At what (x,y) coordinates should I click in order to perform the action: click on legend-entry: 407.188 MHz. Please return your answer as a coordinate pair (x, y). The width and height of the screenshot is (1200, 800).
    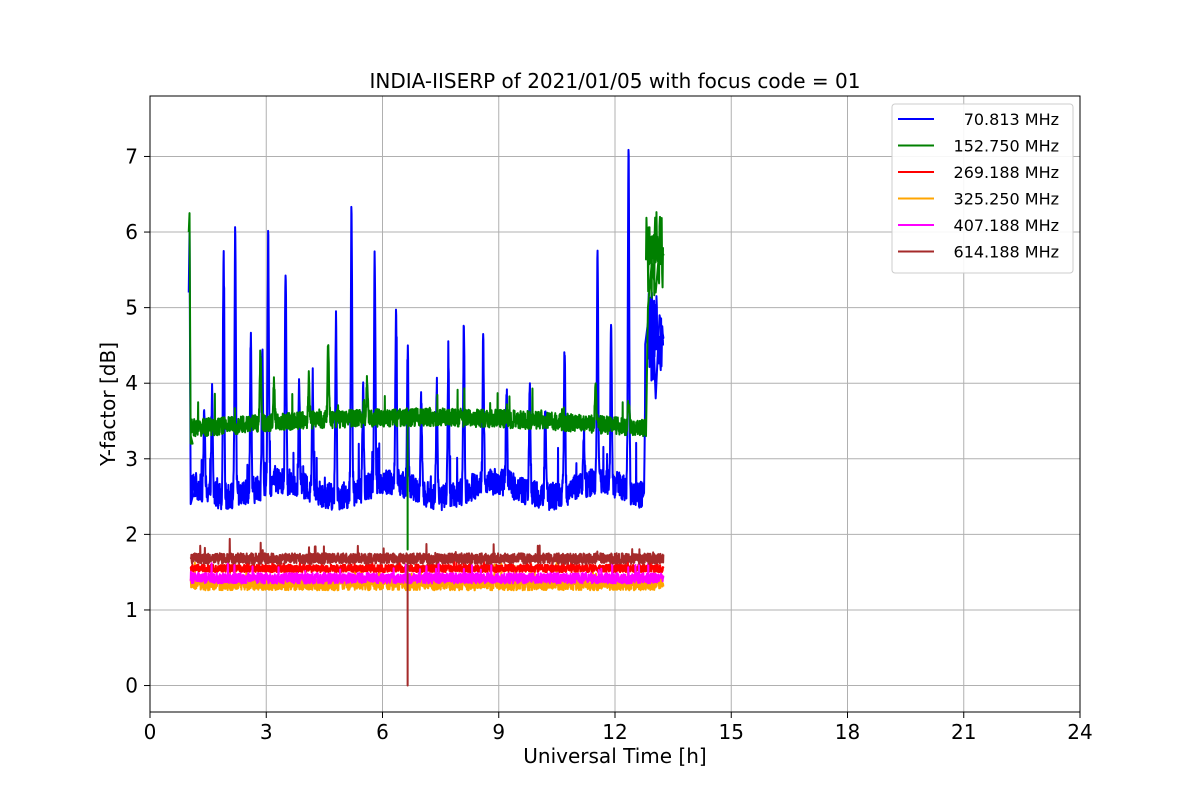
    Looking at the image, I should click on (1006, 225).